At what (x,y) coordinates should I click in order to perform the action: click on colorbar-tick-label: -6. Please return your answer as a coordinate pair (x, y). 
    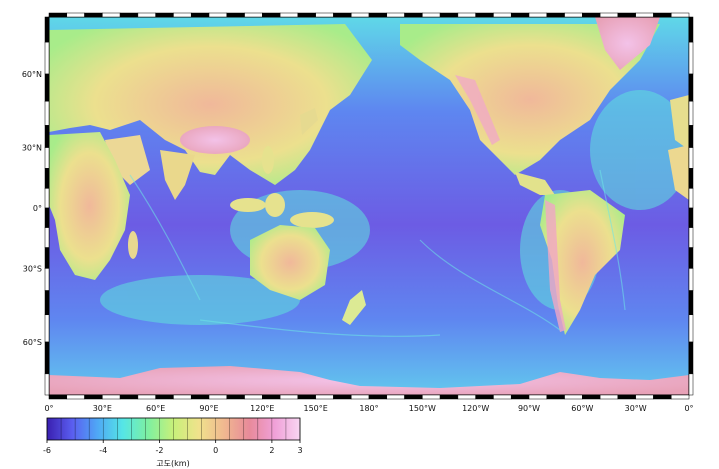
    Looking at the image, I should click on (47, 450).